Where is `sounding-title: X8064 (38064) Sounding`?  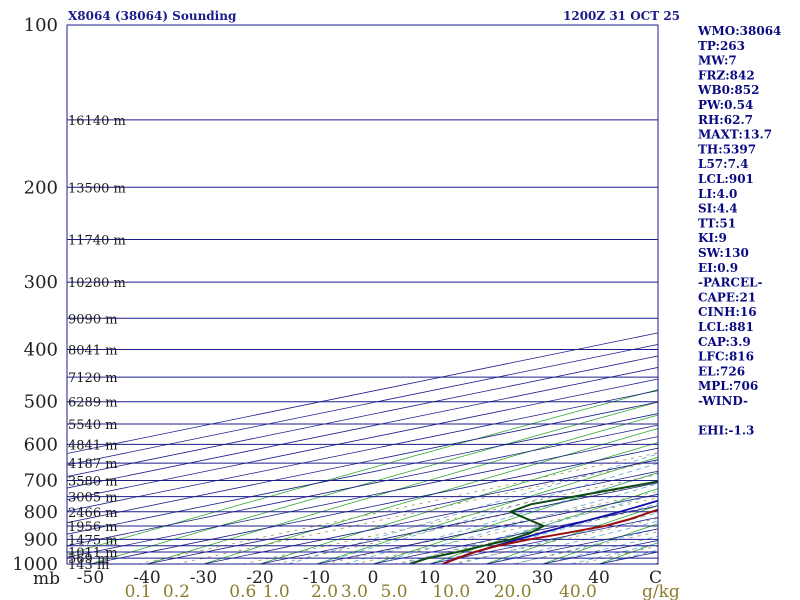 sounding-title: X8064 (38064) Sounding is located at coordinates (152, 16).